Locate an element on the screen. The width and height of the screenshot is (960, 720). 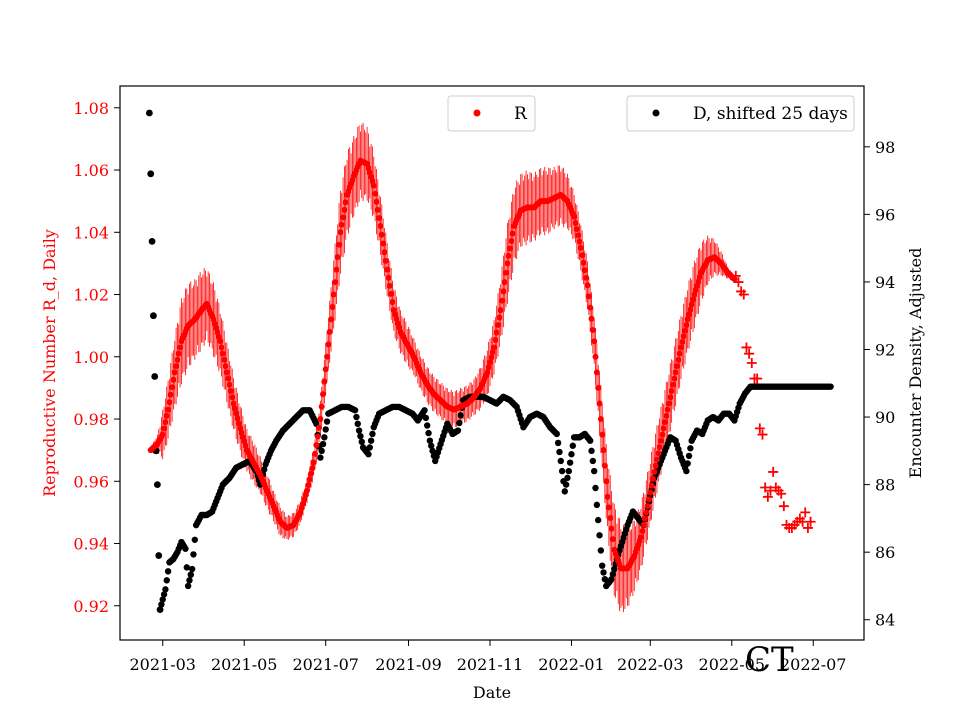
y-left-tick-label: 1.04 is located at coordinates (91, 232).